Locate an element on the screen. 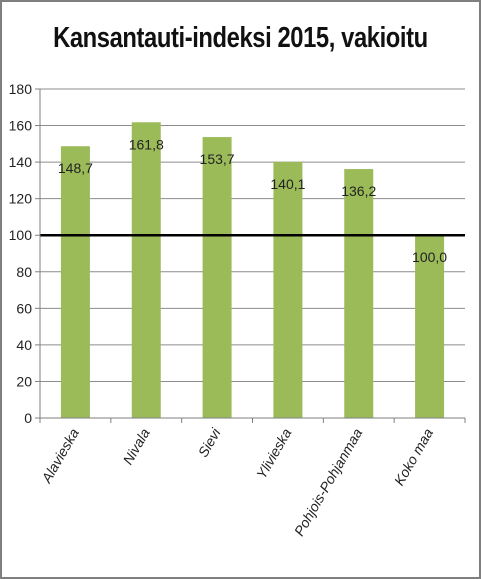 The width and height of the screenshot is (481, 579). category-label: Alavieska is located at coordinates (60, 455).